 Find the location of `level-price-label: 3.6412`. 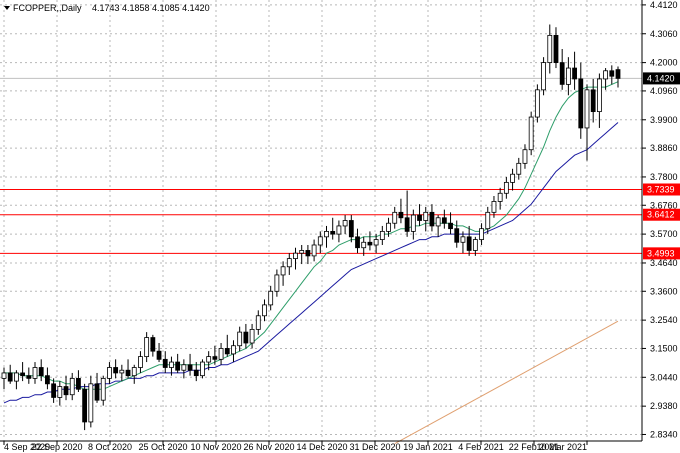

level-price-label: 3.6412 is located at coordinates (661, 215).